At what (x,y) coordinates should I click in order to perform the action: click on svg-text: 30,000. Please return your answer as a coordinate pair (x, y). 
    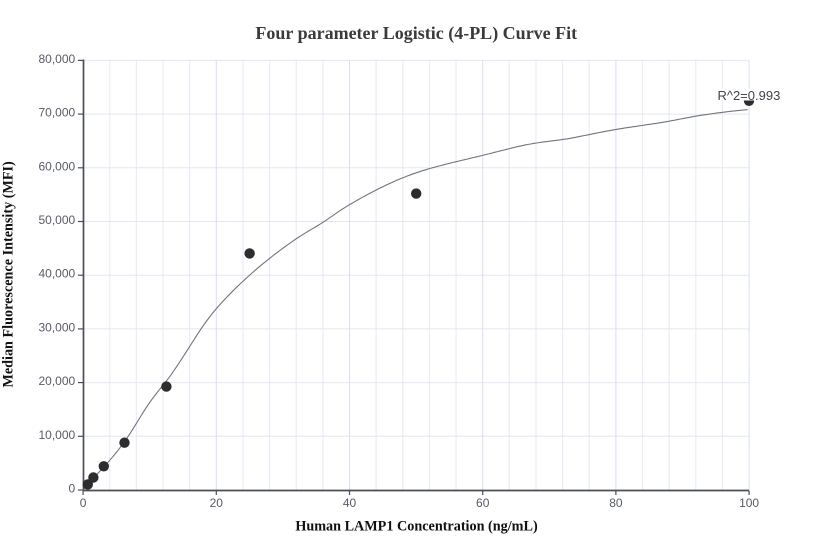
    Looking at the image, I should click on (56, 327).